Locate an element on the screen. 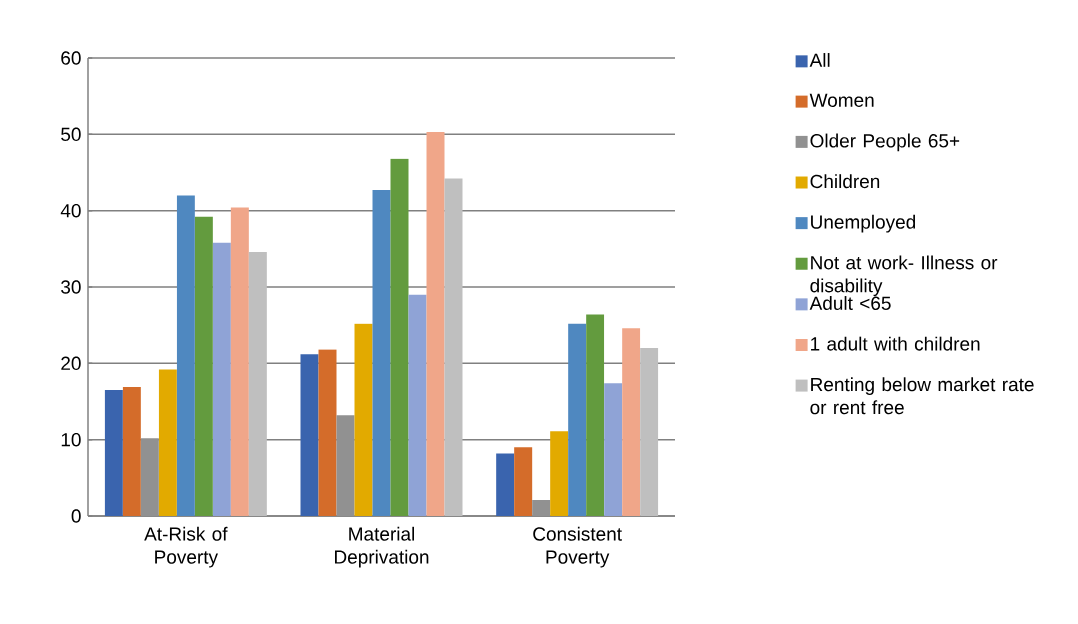 The image size is (1078, 624). y-tick-label: 50 is located at coordinates (71, 134).